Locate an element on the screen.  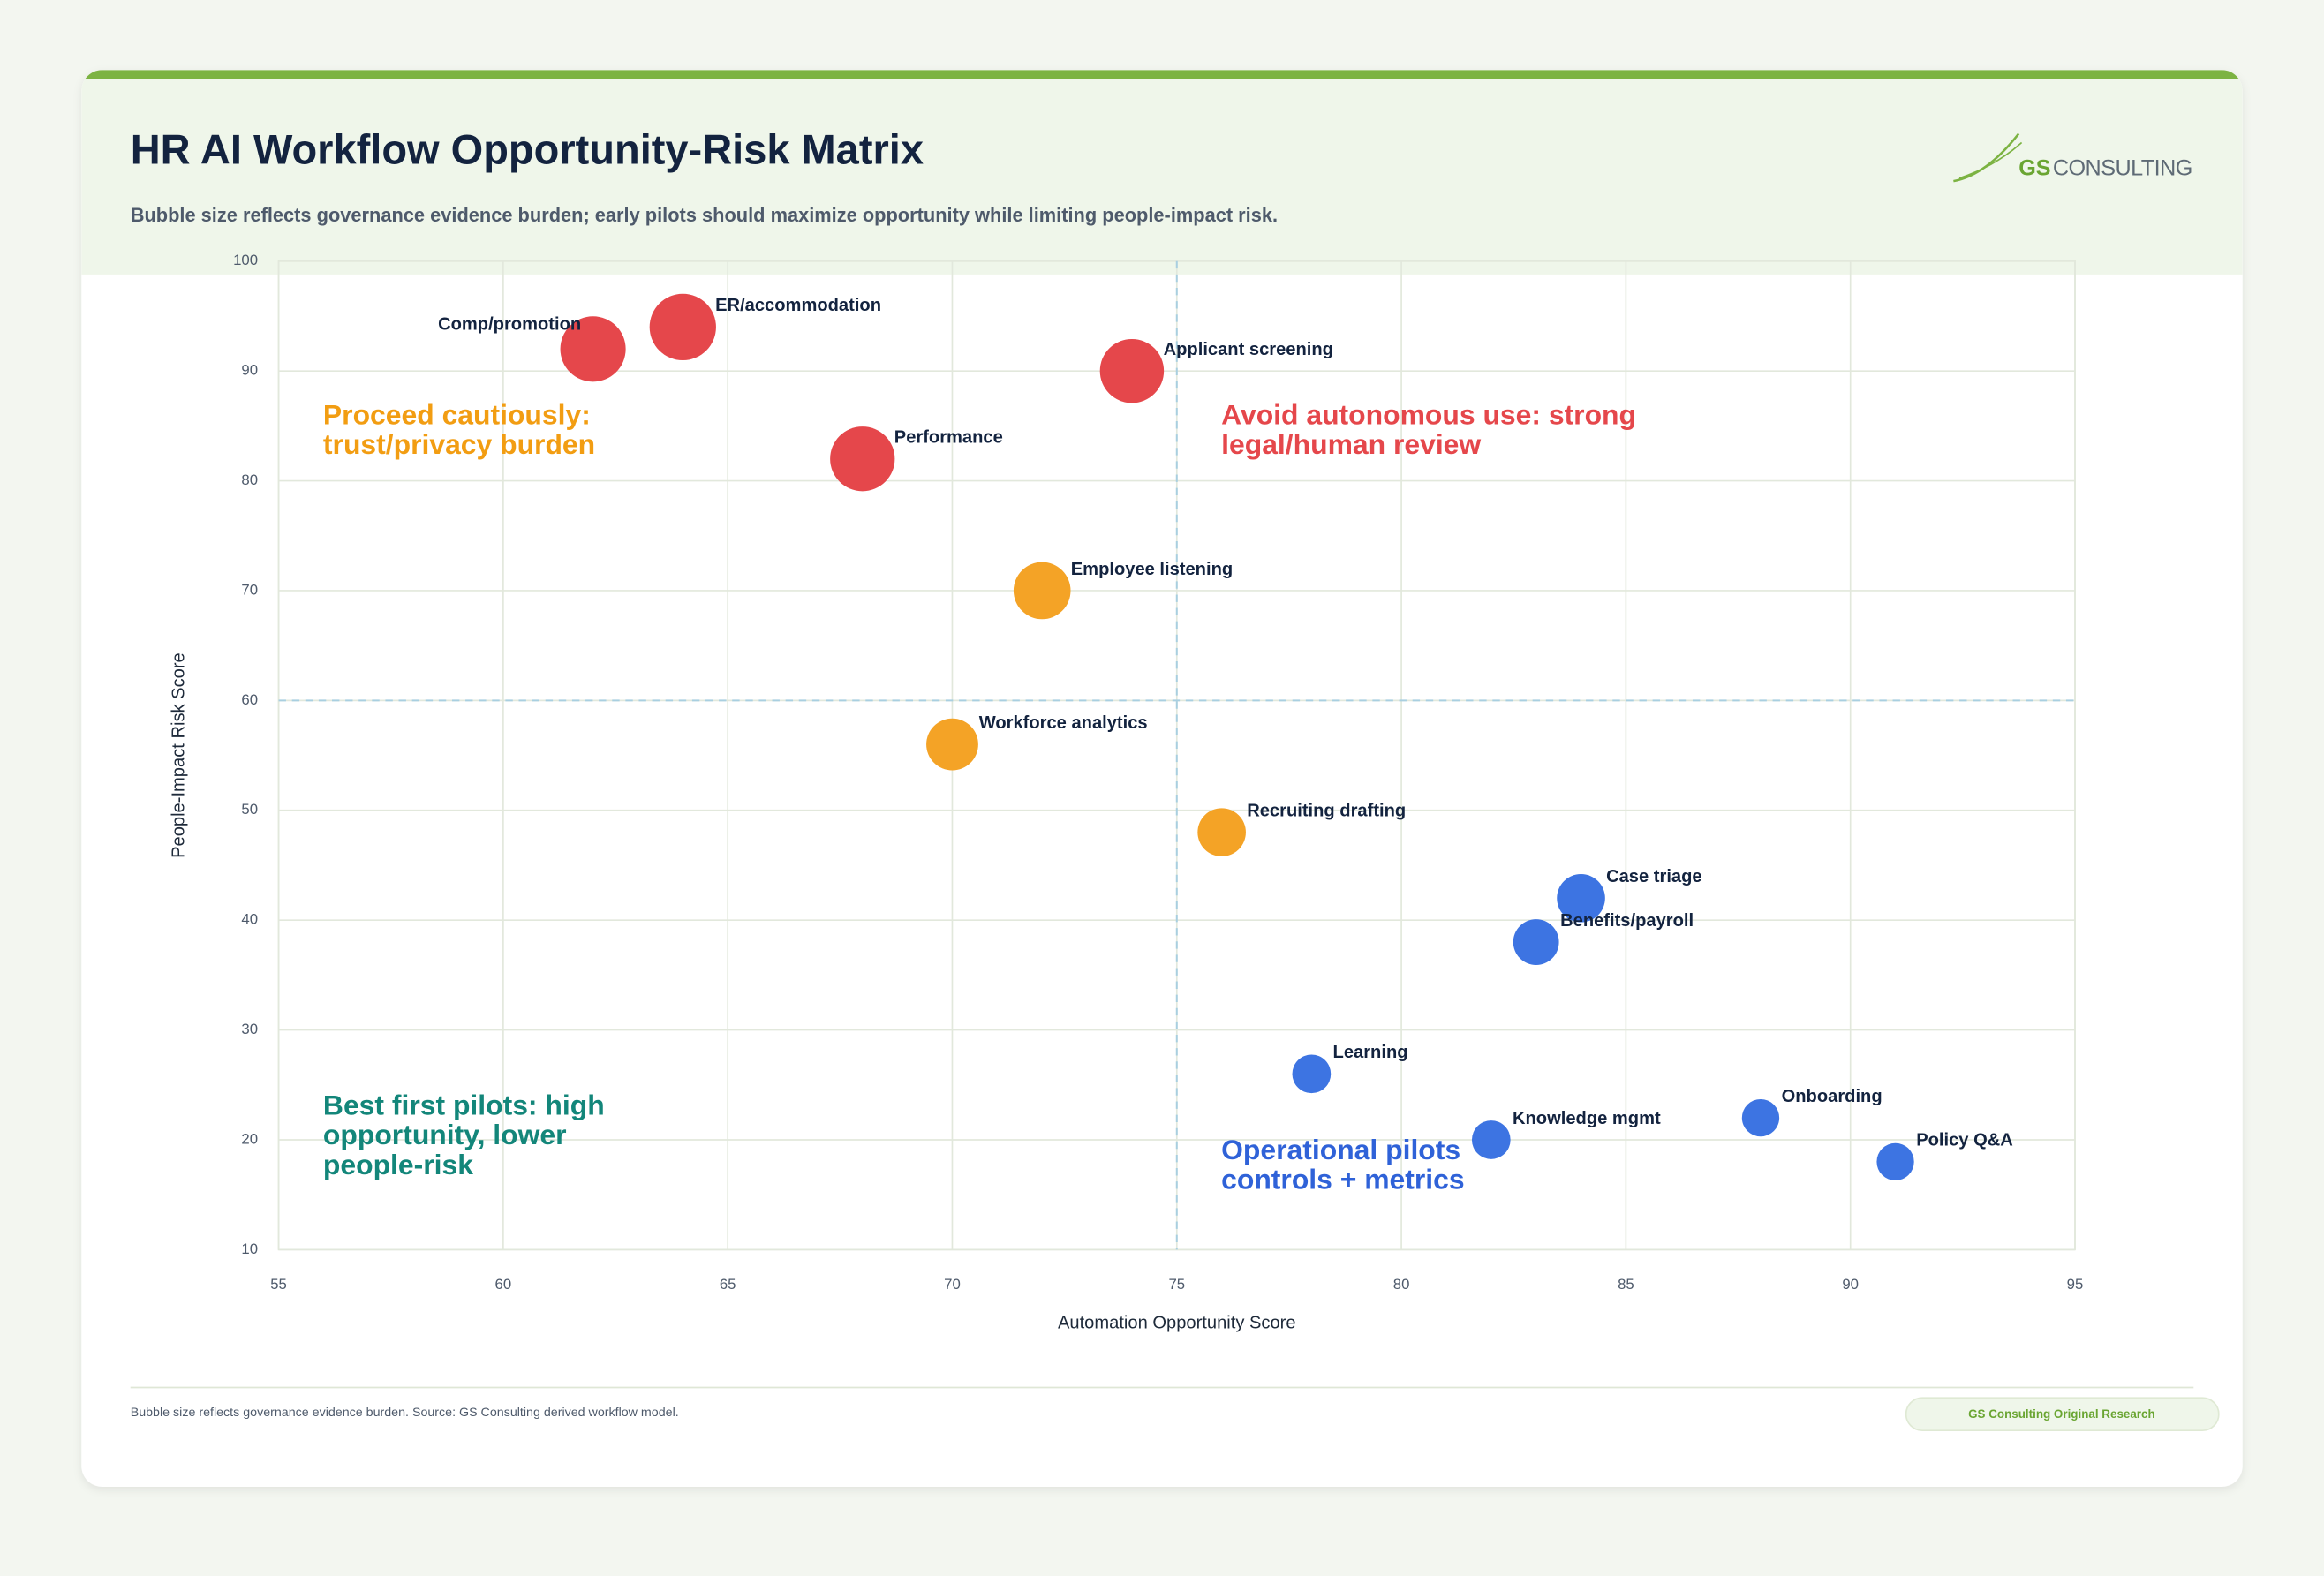
x-tick-label: 85 is located at coordinates (1626, 1284).